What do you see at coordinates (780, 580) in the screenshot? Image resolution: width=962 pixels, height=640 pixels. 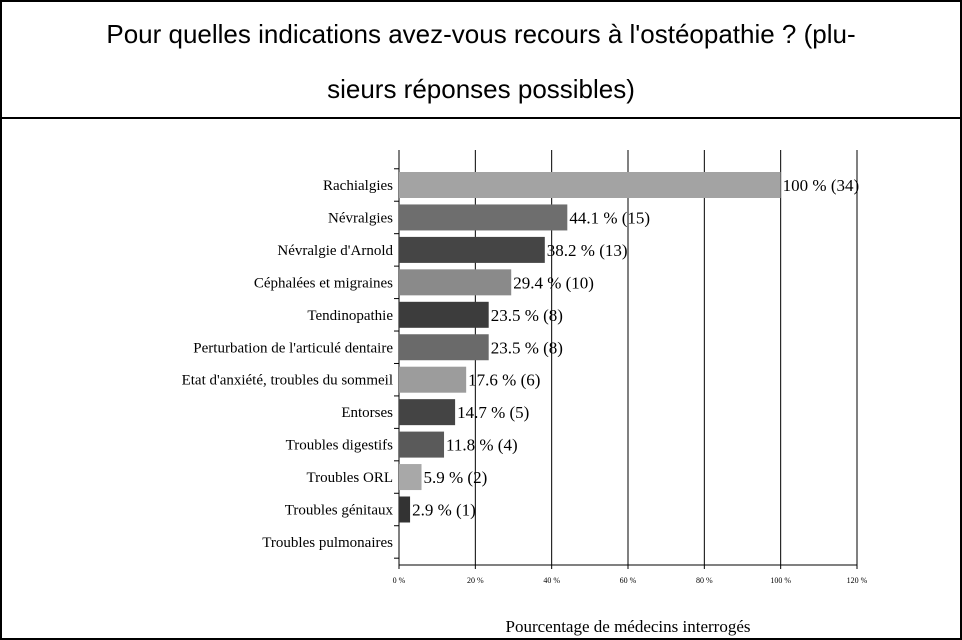 I see `x-tick-label: 100 %` at bounding box center [780, 580].